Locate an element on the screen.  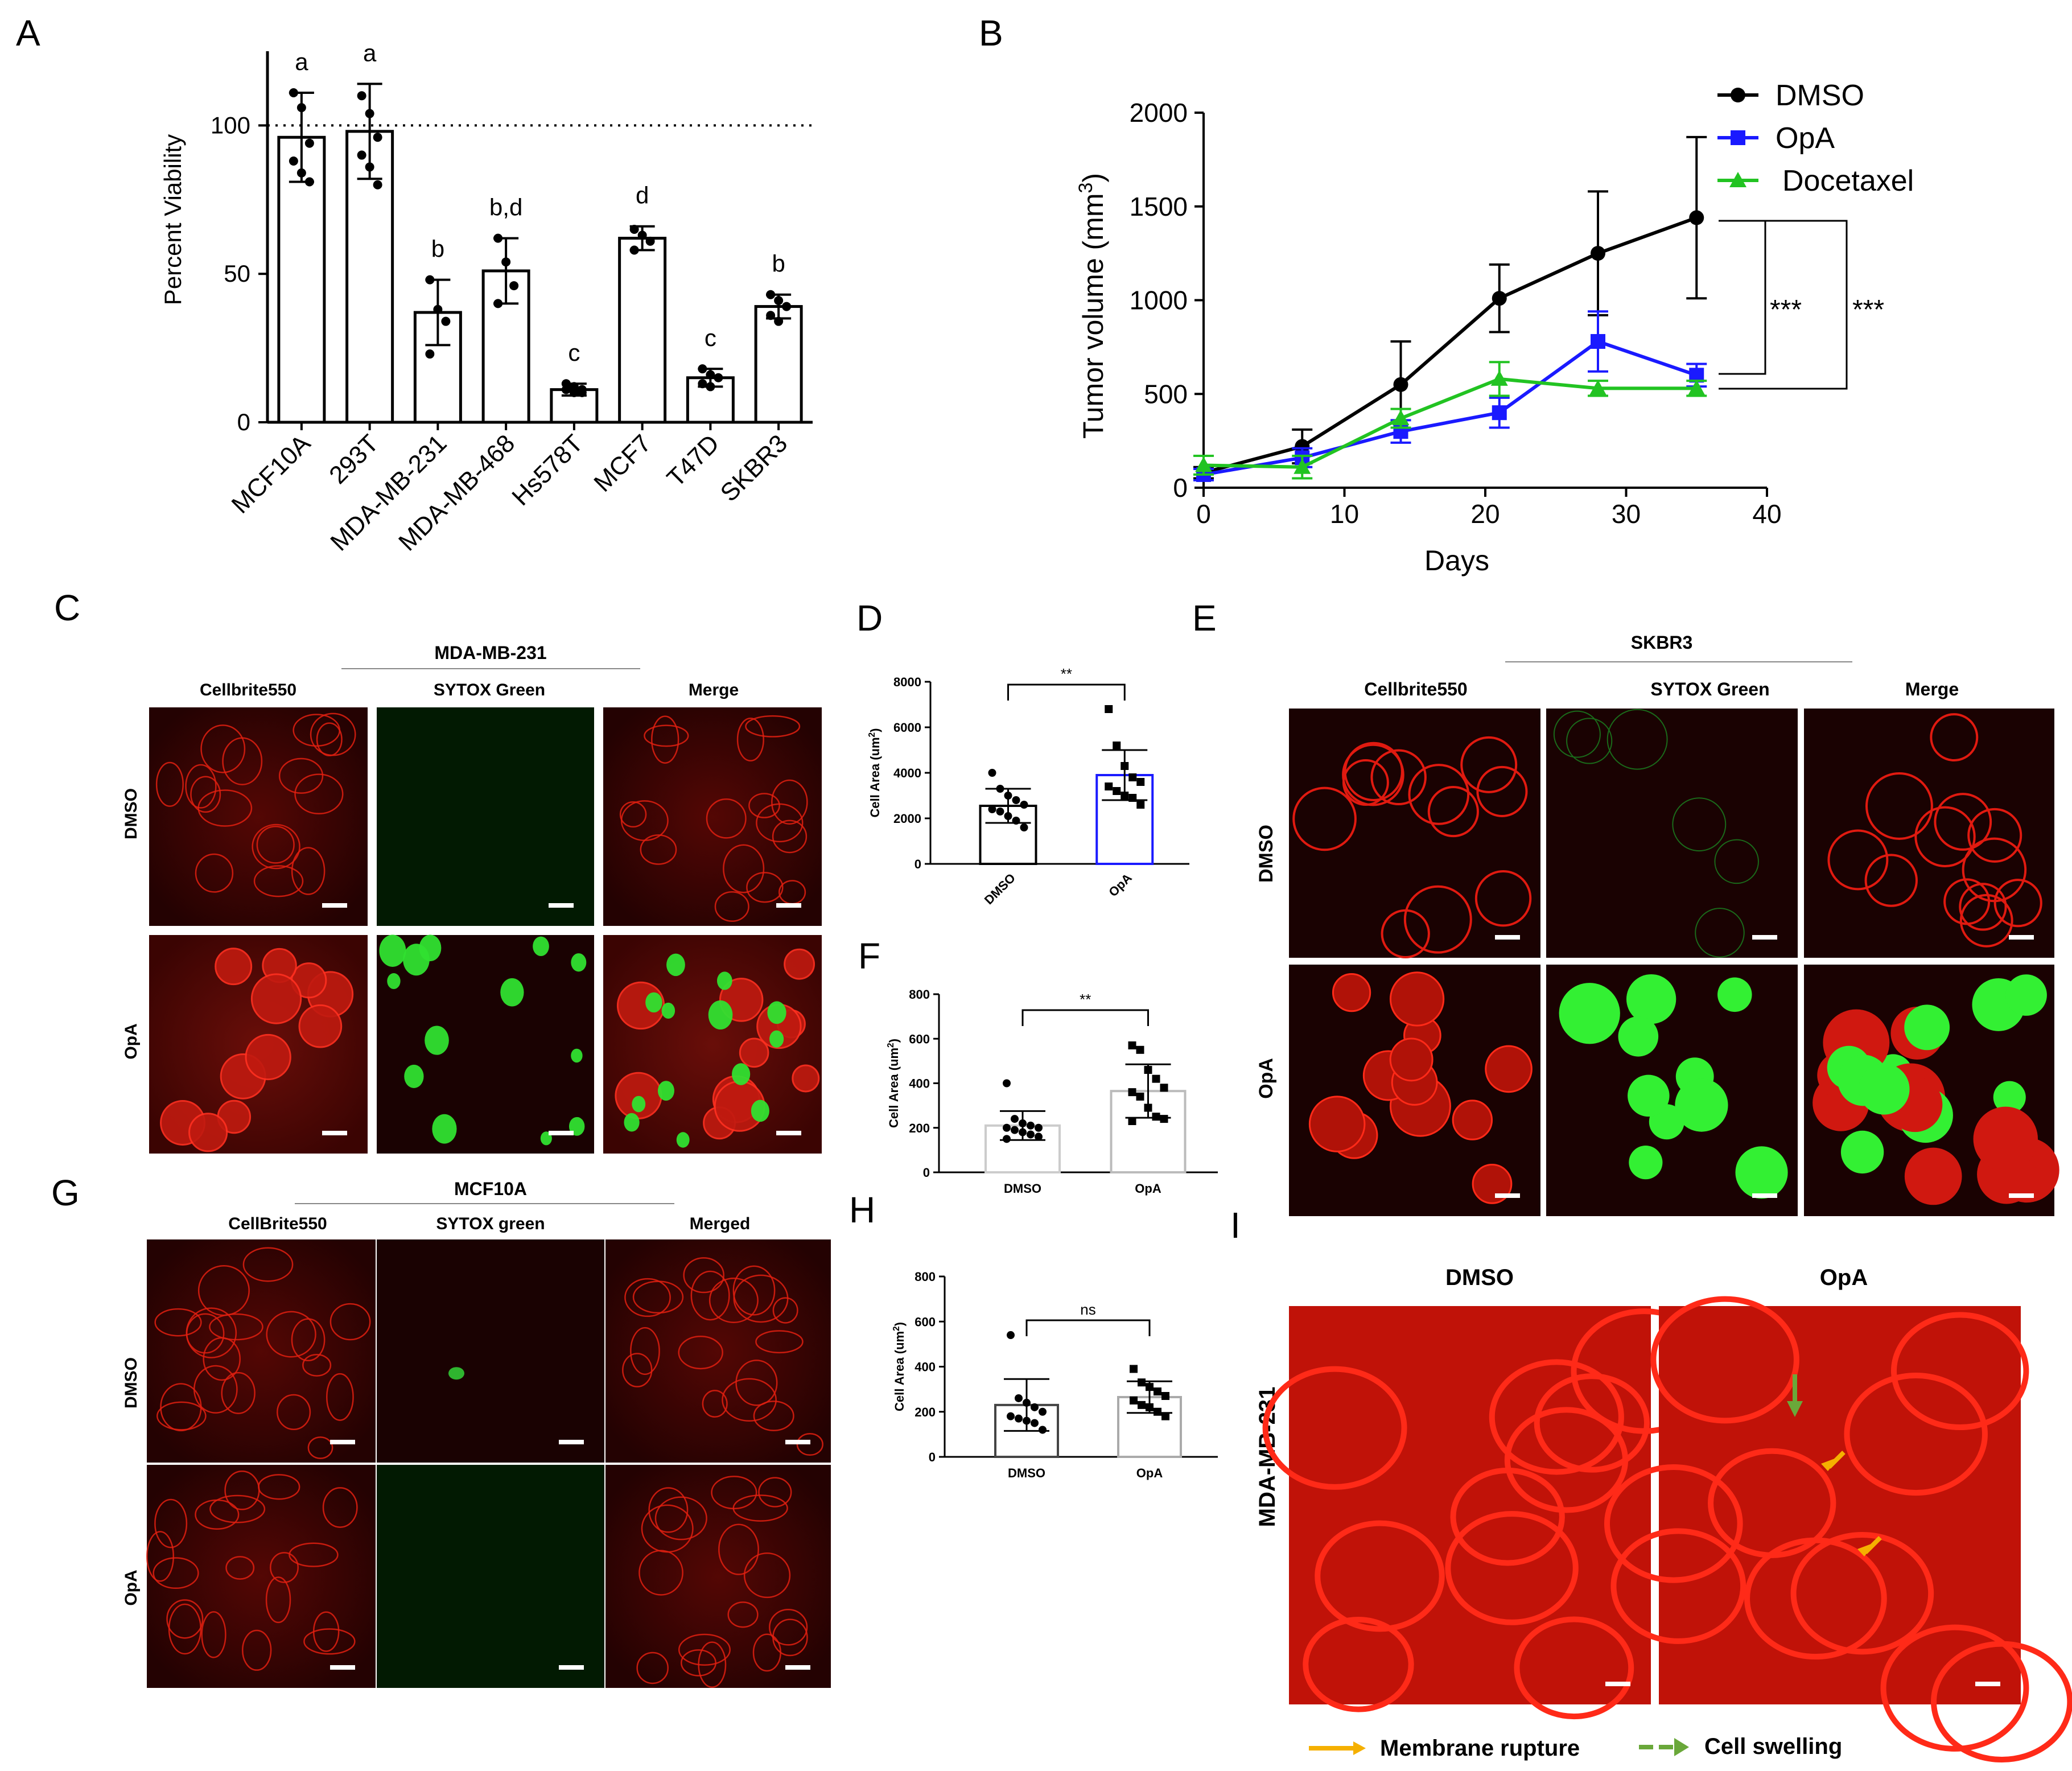
y-tick-label: 800 is located at coordinates (925, 1277).